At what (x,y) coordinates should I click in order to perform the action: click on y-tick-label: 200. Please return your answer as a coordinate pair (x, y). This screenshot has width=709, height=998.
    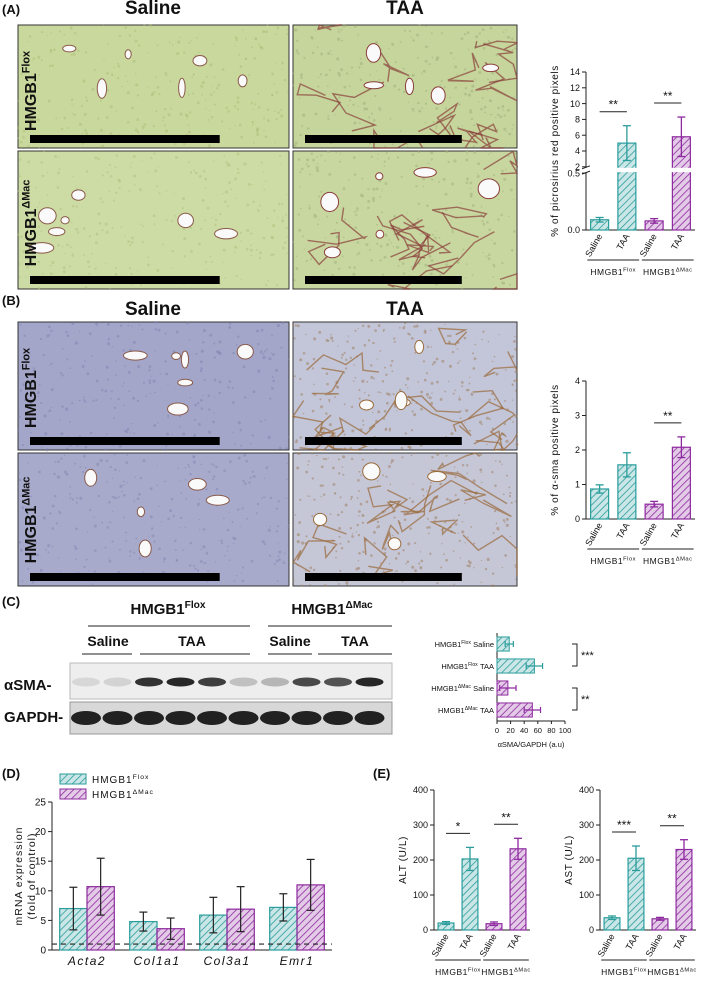
    Looking at the image, I should click on (420, 860).